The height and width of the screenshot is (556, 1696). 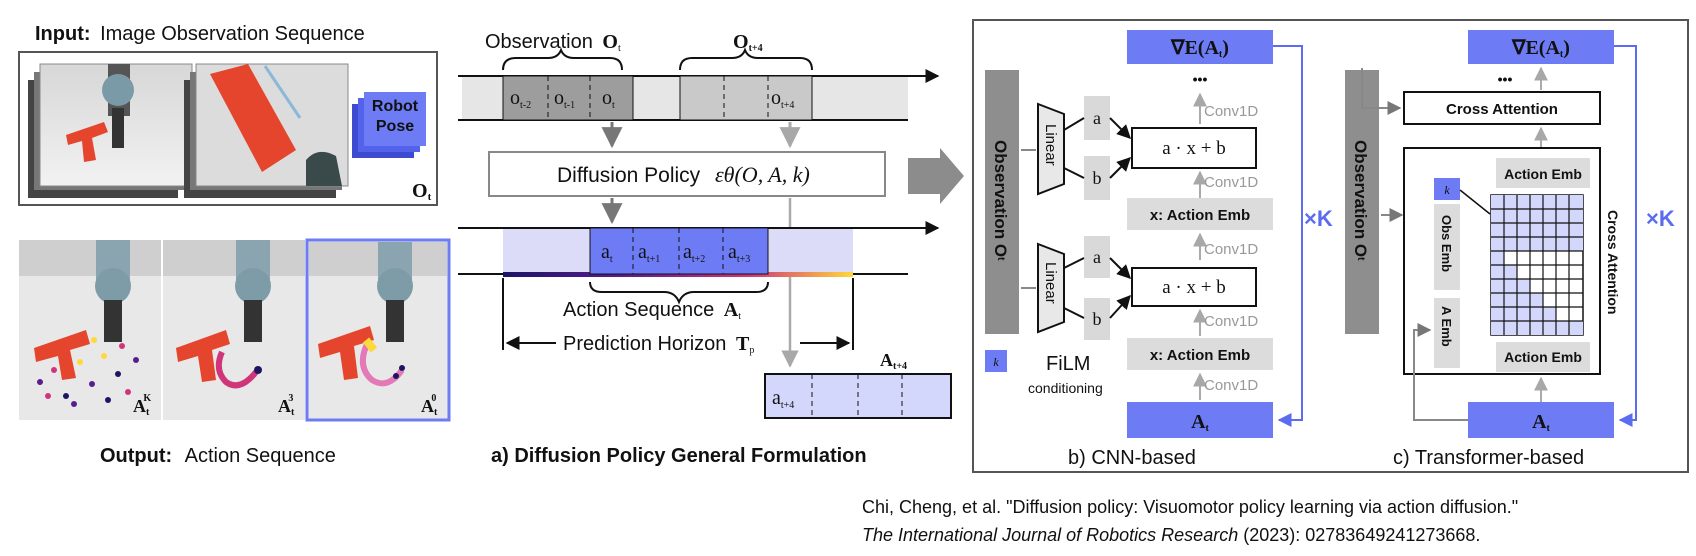 What do you see at coordinates (266, 130) in the screenshot?
I see `observation-image-closeup` at bounding box center [266, 130].